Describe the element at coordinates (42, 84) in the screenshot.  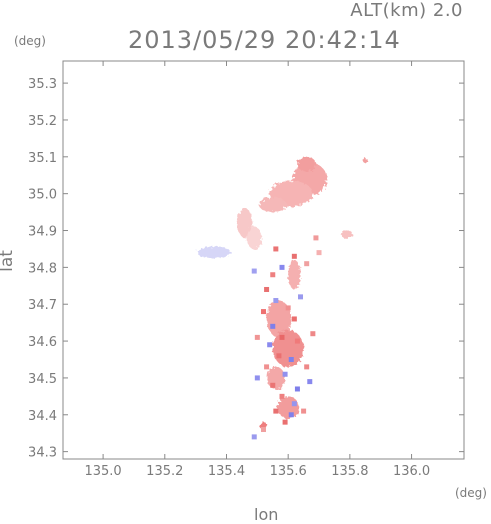
I see `y-tick-label: 35.3` at that location.